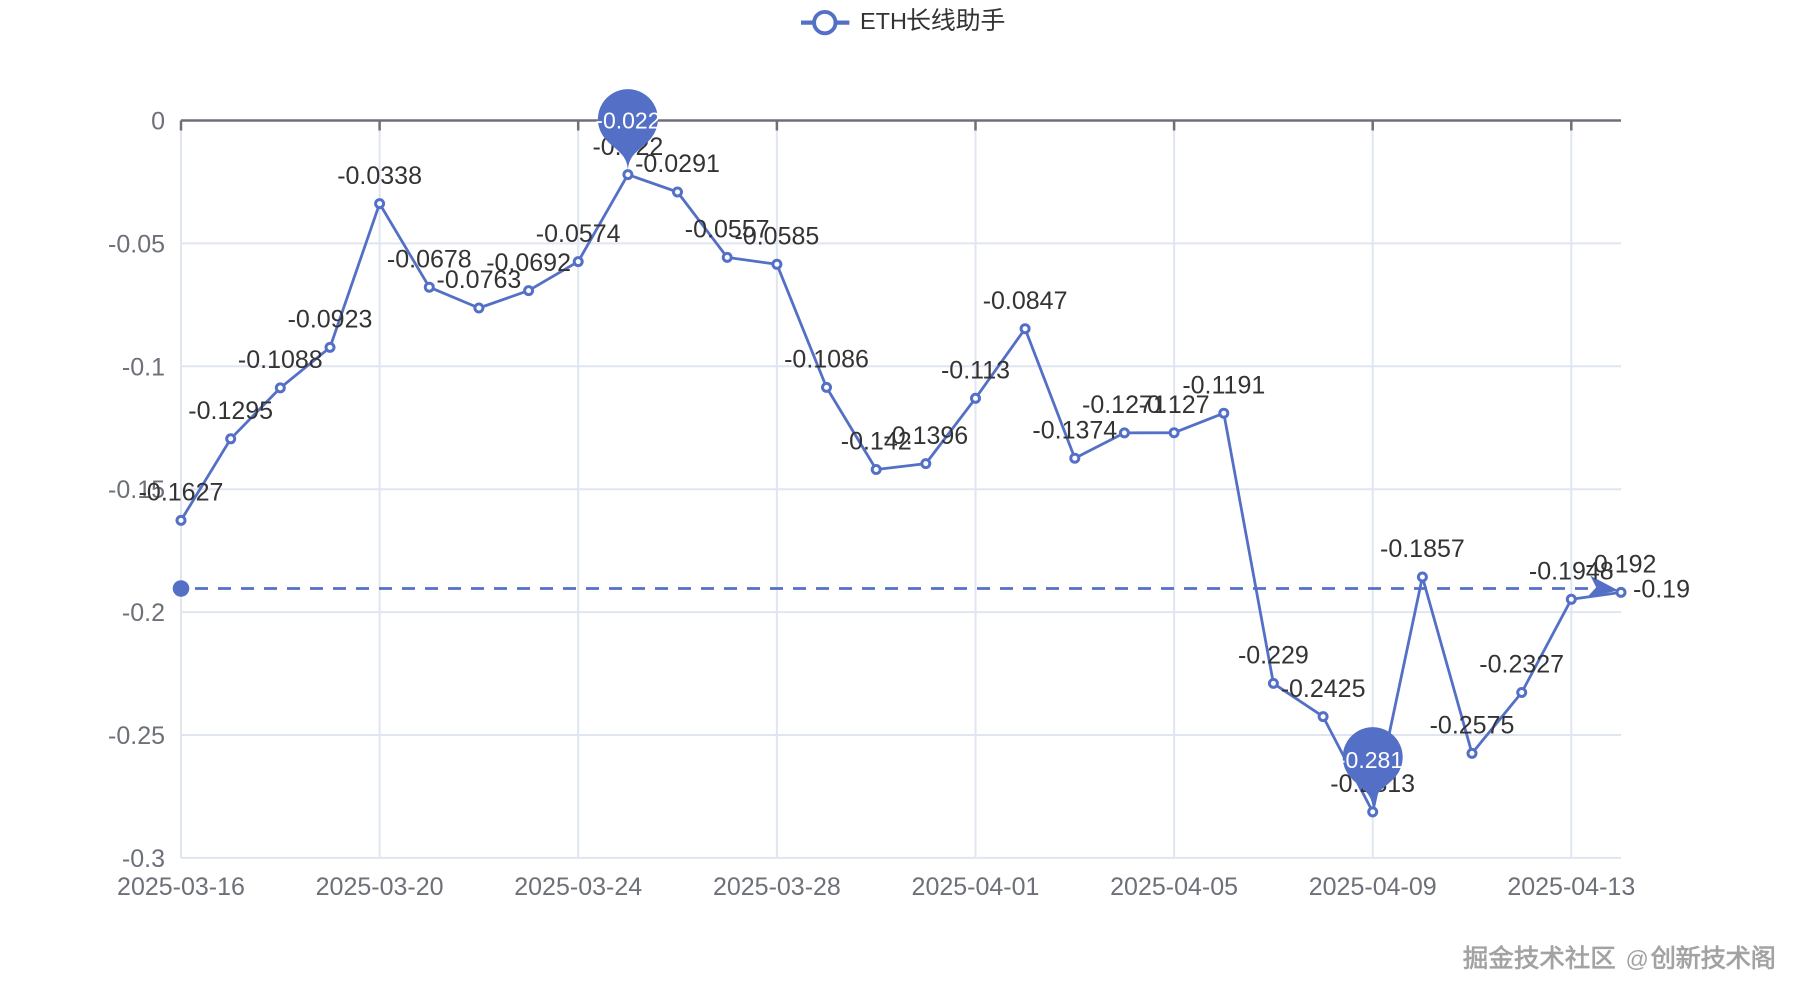 This screenshot has width=1800, height=1000. I want to click on svg-text: -0.192, so click(1621, 565).